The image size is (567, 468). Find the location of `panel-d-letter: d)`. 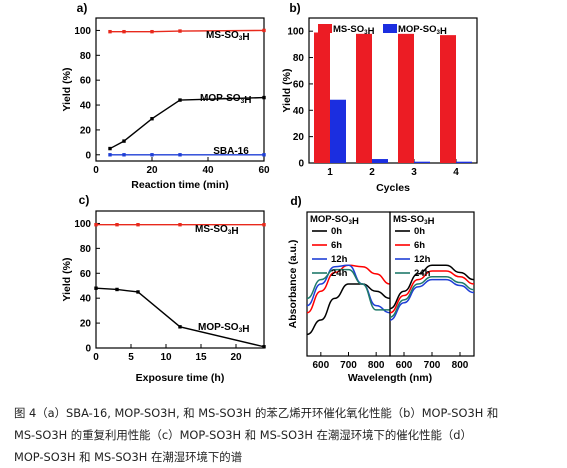

panel-d-letter: d) is located at coordinates (295, 201).